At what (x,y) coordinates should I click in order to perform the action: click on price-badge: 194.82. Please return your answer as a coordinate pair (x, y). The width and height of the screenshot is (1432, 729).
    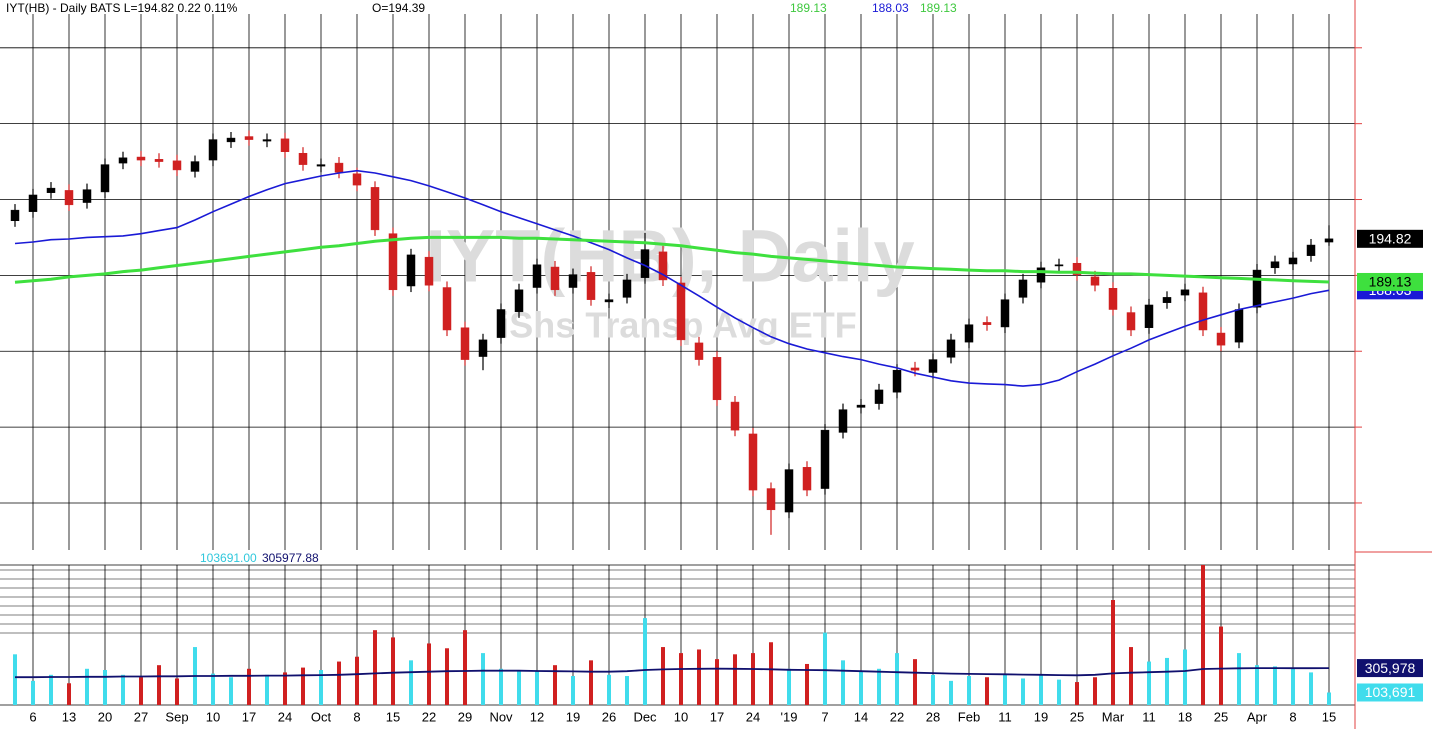
    Looking at the image, I should click on (1390, 239).